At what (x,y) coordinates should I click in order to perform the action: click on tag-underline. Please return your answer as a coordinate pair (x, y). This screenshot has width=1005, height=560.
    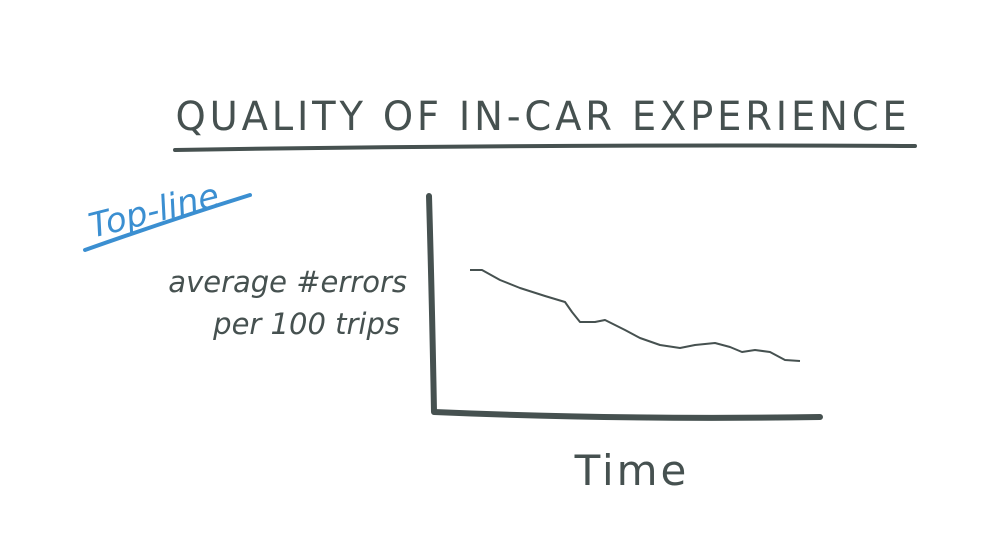
    Looking at the image, I should click on (167, 222).